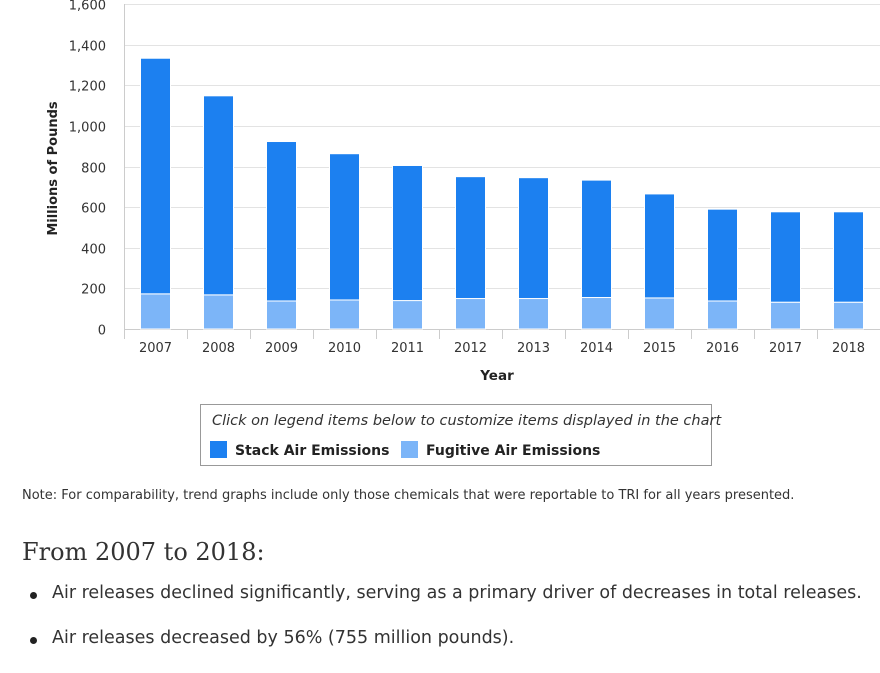  What do you see at coordinates (722, 348) in the screenshot?
I see `x-tick-label: 2016` at bounding box center [722, 348].